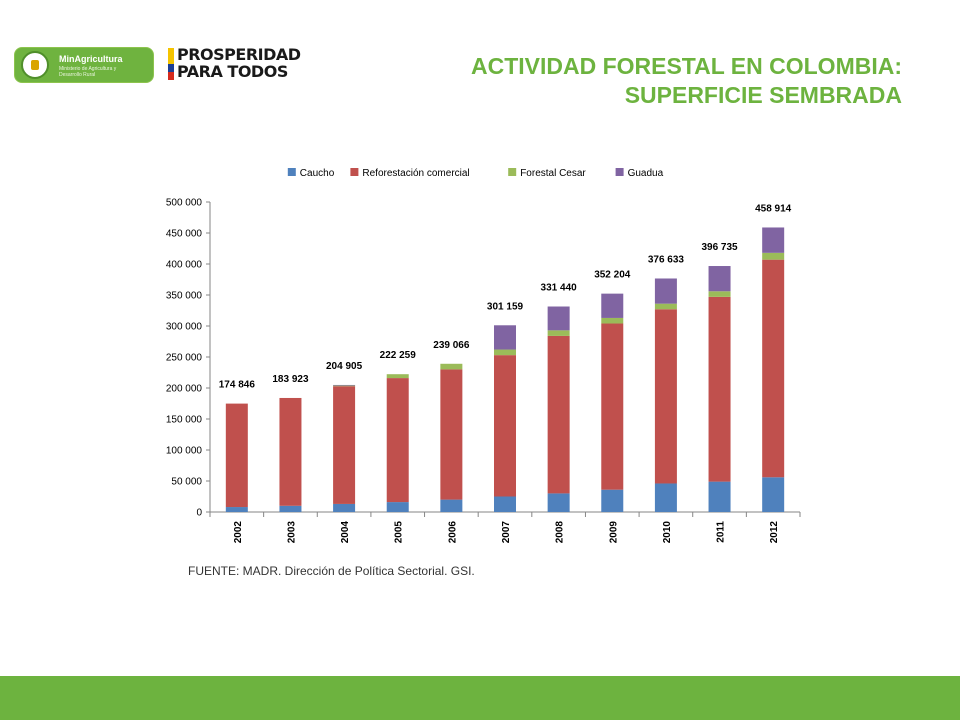 Image resolution: width=960 pixels, height=720 pixels. What do you see at coordinates (171, 64) in the screenshot?
I see `colombia-flag-icon` at bounding box center [171, 64].